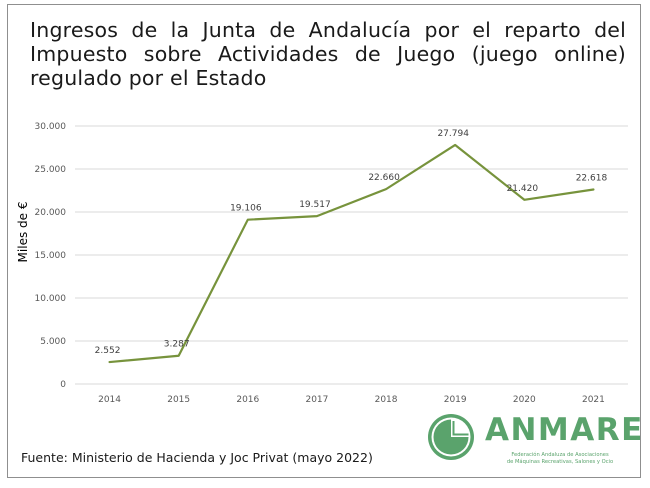 This screenshot has width=650, height=488. Describe the element at coordinates (23, 232) in the screenshot. I see `y-axis-title: Miles de €` at that location.